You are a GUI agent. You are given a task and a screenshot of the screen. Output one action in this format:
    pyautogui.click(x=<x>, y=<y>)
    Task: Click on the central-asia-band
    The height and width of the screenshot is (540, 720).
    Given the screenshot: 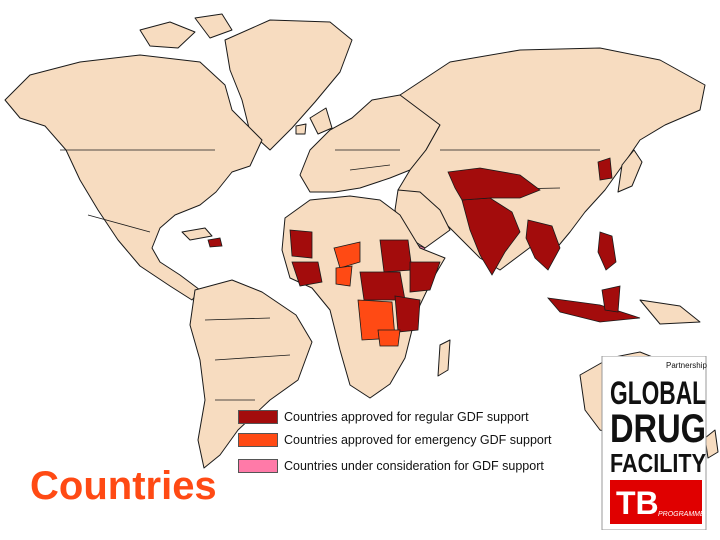 What is the action you would take?
    pyautogui.click(x=494, y=184)
    